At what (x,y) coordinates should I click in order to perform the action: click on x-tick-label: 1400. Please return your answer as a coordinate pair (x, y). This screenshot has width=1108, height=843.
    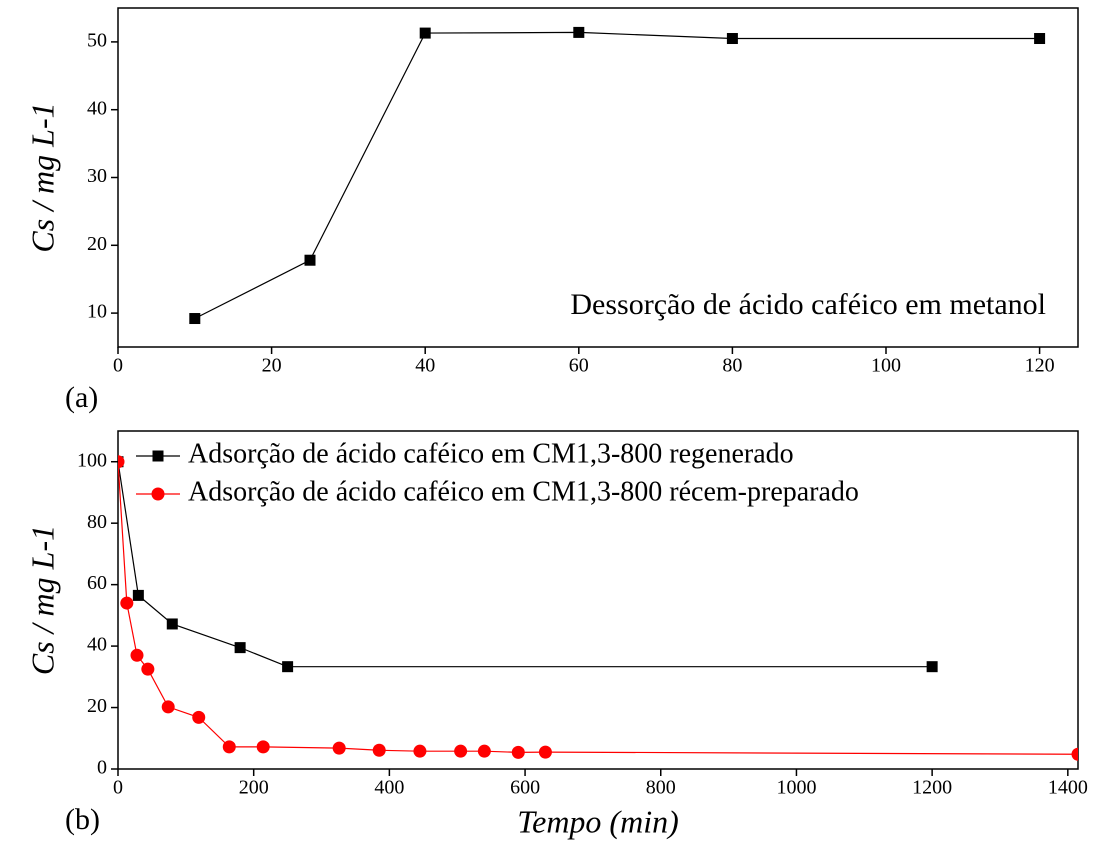
    Looking at the image, I should click on (1068, 788).